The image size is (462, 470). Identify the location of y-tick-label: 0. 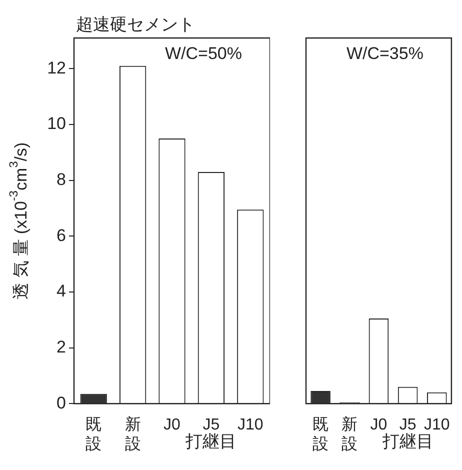
(61, 402).